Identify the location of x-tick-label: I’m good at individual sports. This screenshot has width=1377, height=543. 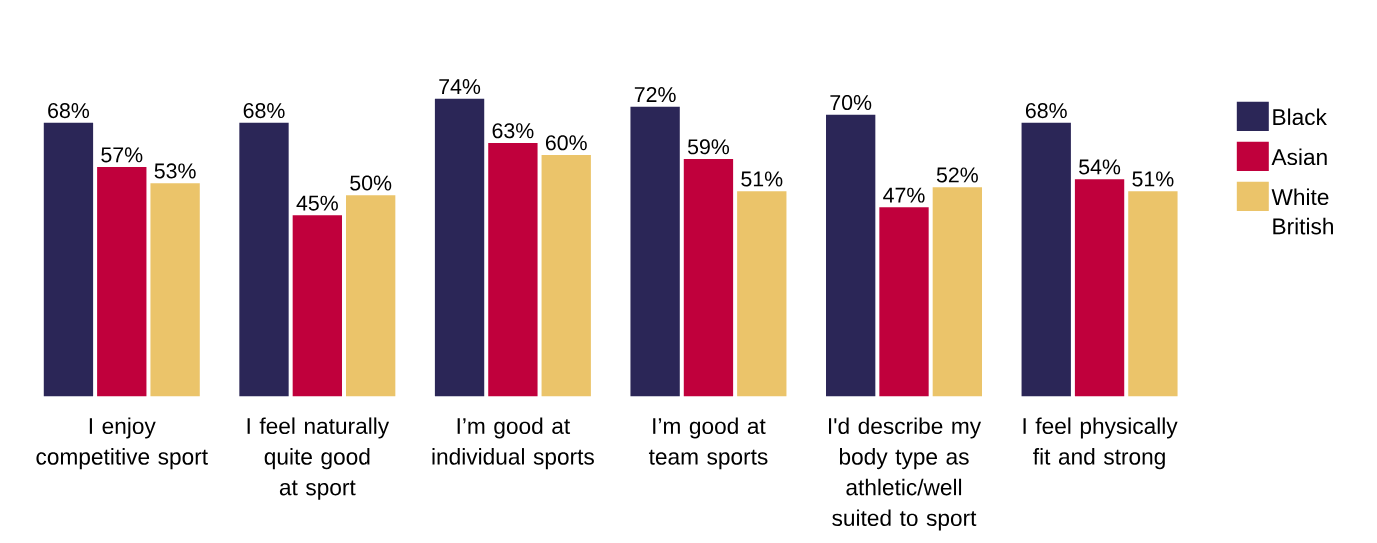
(513, 443).